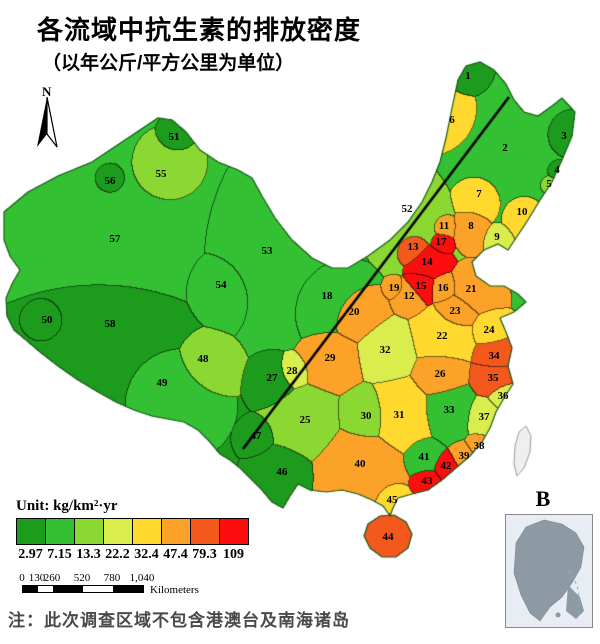 The width and height of the screenshot is (600, 644). What do you see at coordinates (147, 540) in the screenshot?
I see `legend-class: 32.4` at bounding box center [147, 540].